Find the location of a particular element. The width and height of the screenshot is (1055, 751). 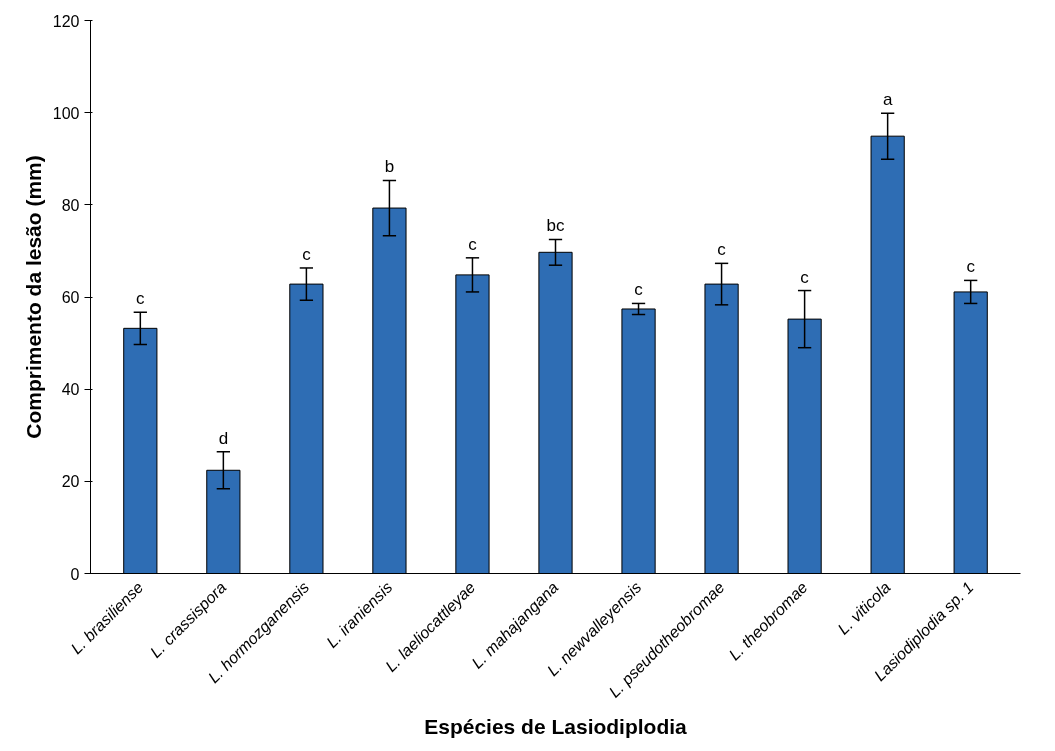

y-tick-label: 60 is located at coordinates (70, 297).